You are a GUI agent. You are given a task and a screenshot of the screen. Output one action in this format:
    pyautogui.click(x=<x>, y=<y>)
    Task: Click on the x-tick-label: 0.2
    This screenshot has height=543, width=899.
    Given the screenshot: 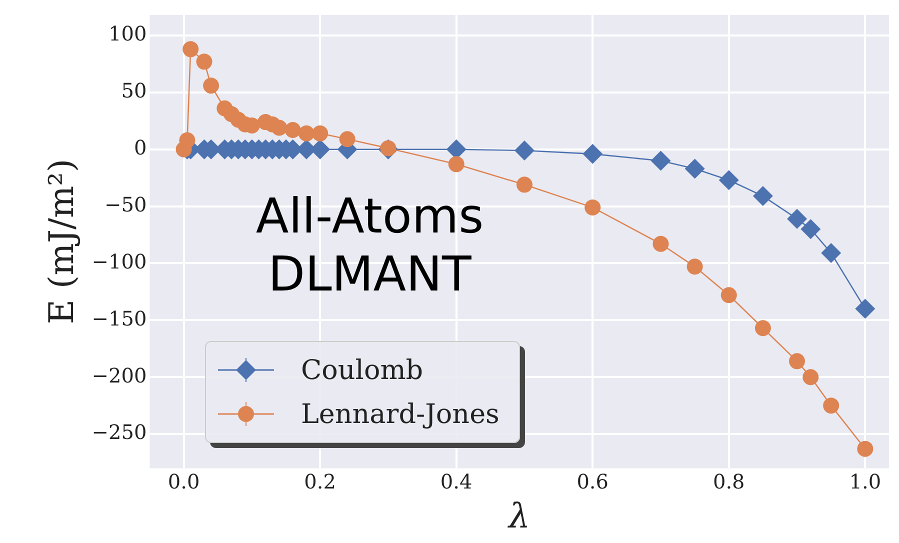 What is the action you would take?
    pyautogui.click(x=320, y=481)
    